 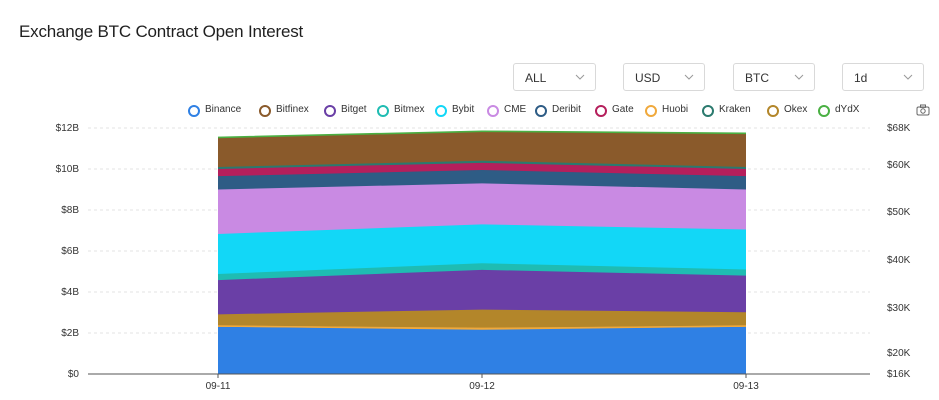 What do you see at coordinates (292, 109) in the screenshot?
I see `legend-label: Bitfinex` at bounding box center [292, 109].